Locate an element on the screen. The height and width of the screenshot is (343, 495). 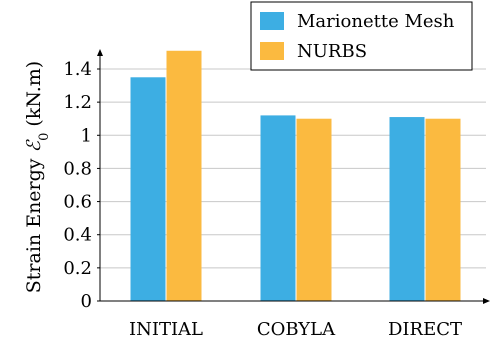
bar-nurbs-cobyla is located at coordinates (314, 209).